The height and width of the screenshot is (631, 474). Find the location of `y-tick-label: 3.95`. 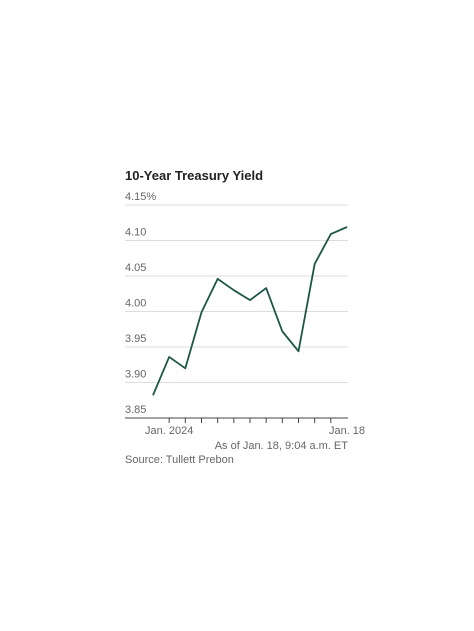

y-tick-label: 3.95 is located at coordinates (135, 339).